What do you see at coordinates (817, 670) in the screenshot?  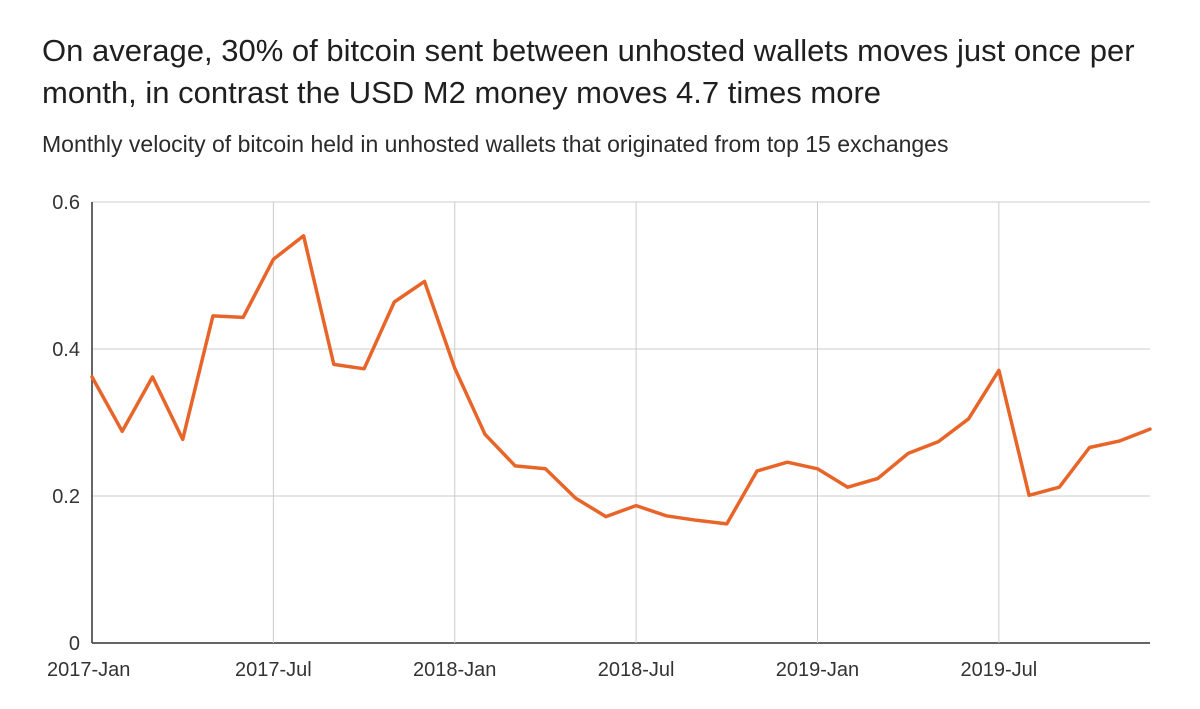 I see `x-tick-label: 2019-Jan` at bounding box center [817, 670].